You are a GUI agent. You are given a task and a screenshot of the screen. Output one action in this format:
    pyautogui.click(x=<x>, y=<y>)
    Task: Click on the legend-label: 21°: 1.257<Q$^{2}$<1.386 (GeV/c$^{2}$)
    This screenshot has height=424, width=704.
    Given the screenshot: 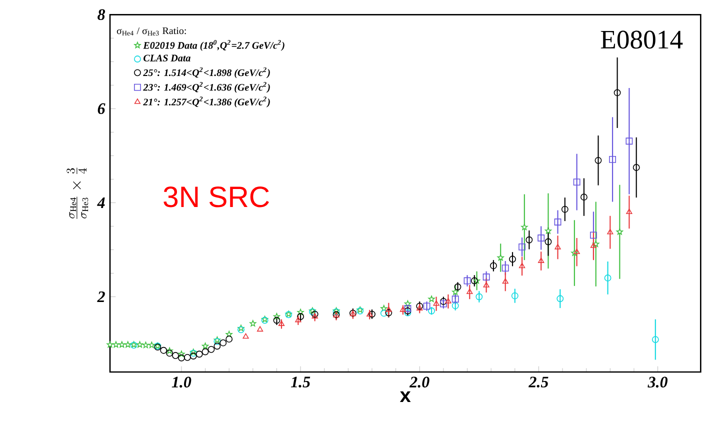 What is the action you would take?
    pyautogui.click(x=206, y=102)
    